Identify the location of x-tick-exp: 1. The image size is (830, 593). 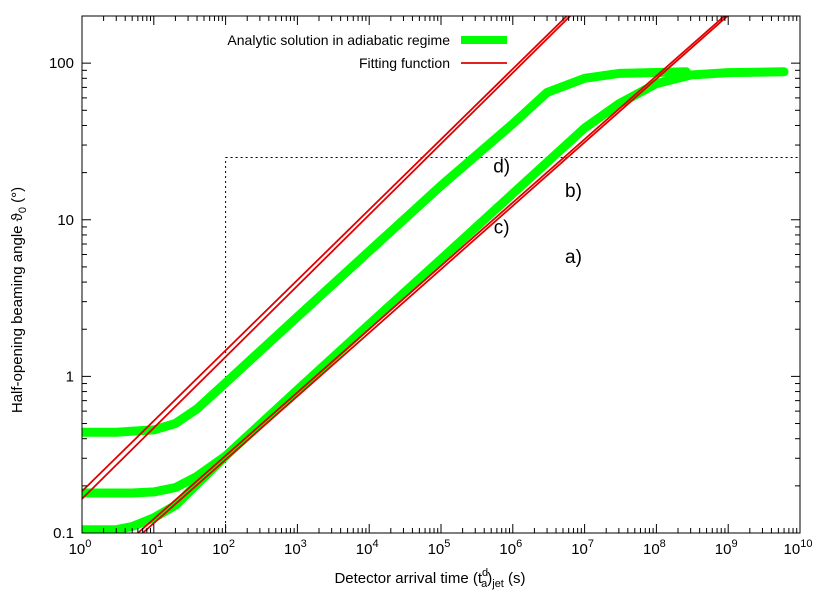
(160, 544).